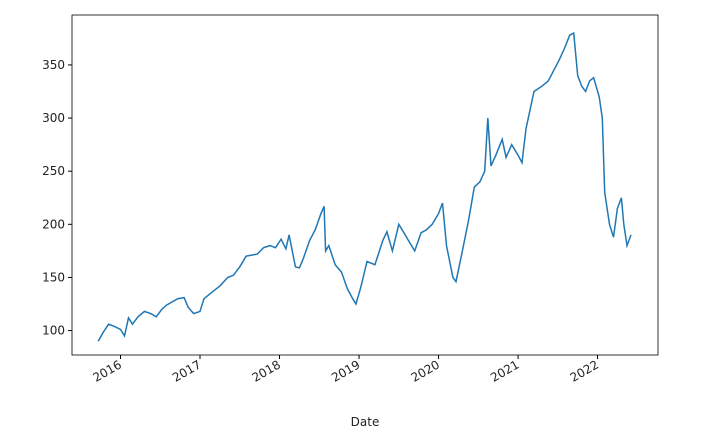  I want to click on y-tick-label: 350, so click(53, 65).